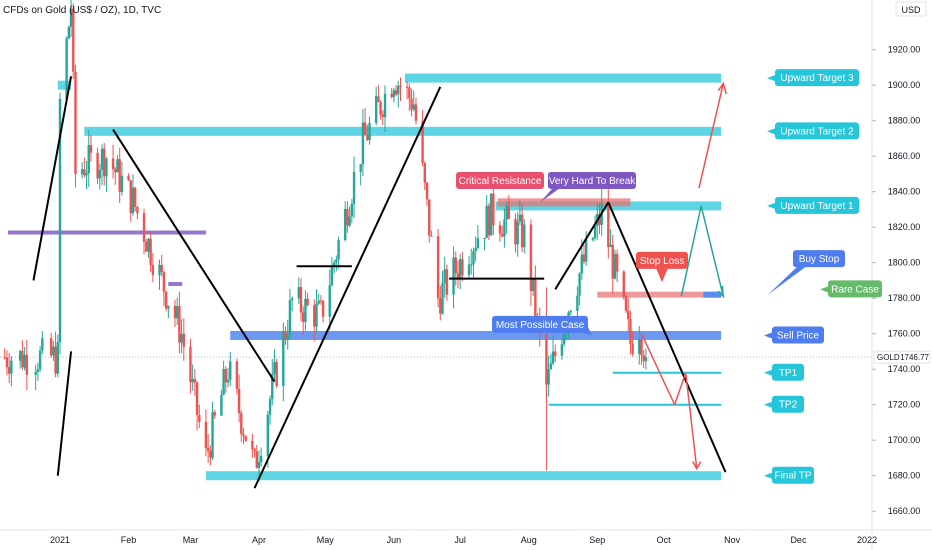  What do you see at coordinates (662, 260) in the screenshot?
I see `stop-loss-callout-bg` at bounding box center [662, 260].